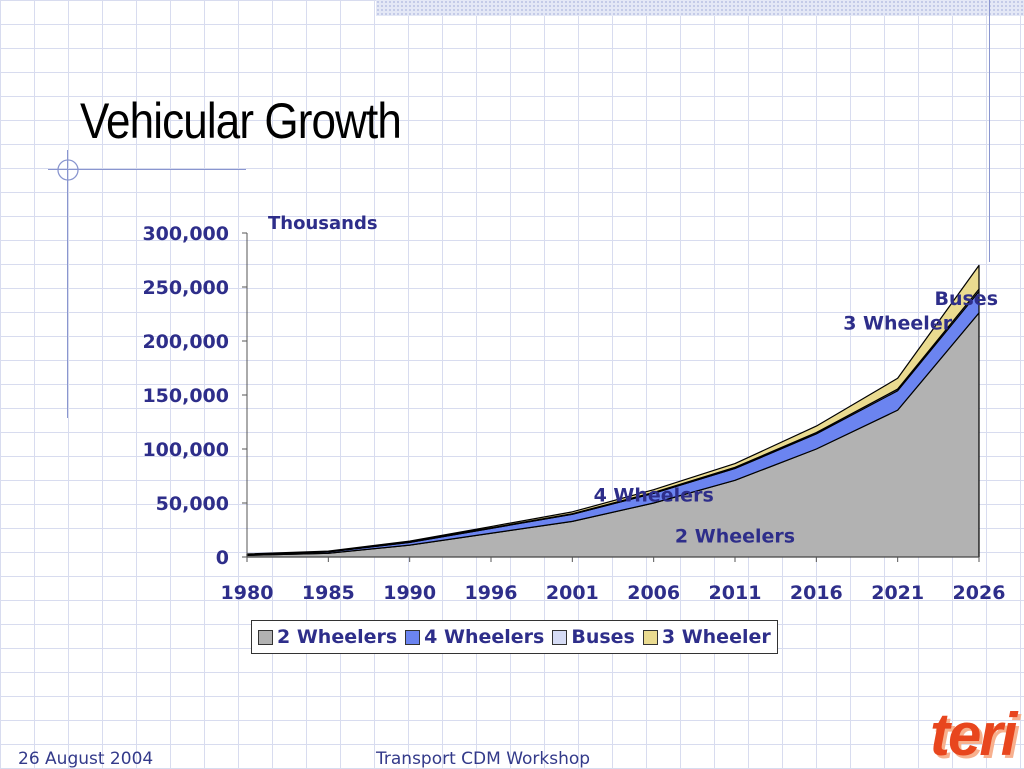  Describe the element at coordinates (185, 342) in the screenshot. I see `y-tick-label: 200,000` at that location.